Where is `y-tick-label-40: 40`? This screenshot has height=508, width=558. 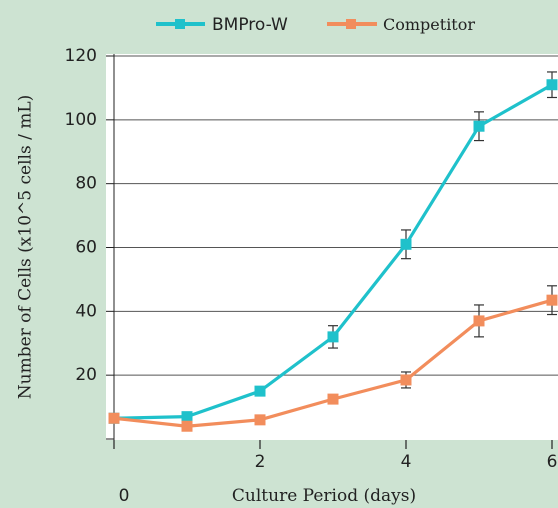 y-tick-label-40: 40 is located at coordinates (86, 311).